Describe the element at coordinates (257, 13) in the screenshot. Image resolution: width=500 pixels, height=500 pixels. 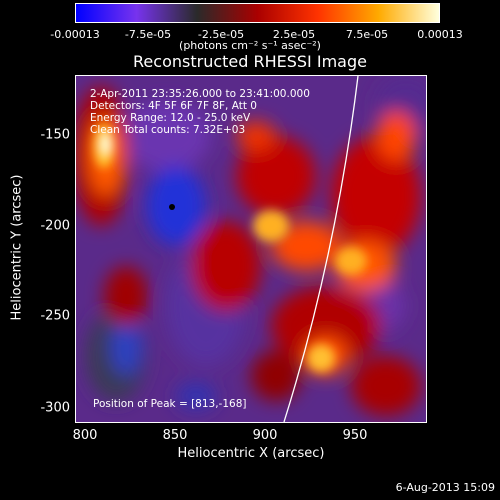
I see `colorbar` at that location.